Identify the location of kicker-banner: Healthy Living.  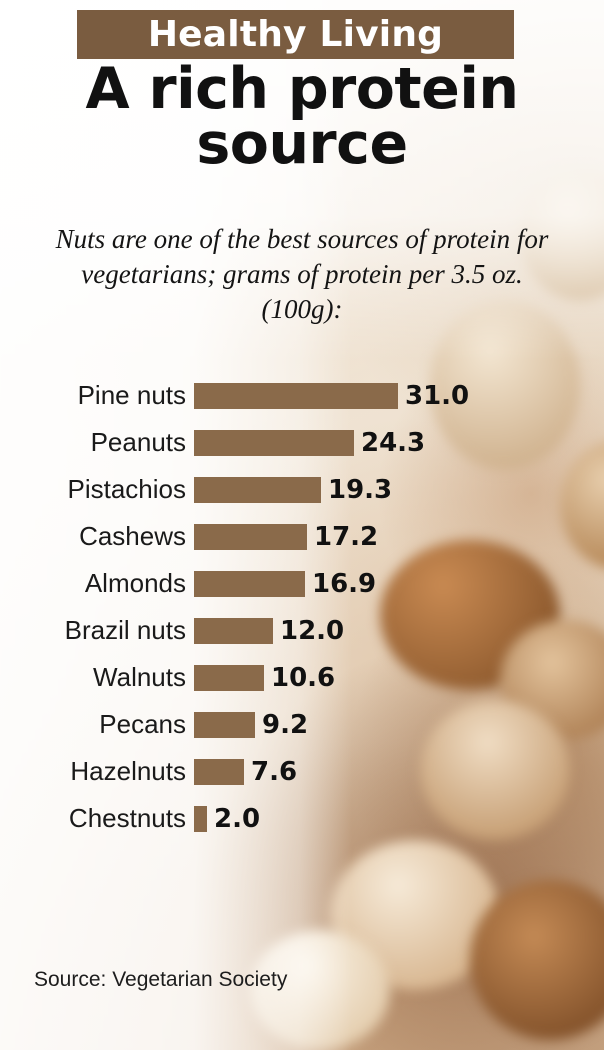
(295, 34).